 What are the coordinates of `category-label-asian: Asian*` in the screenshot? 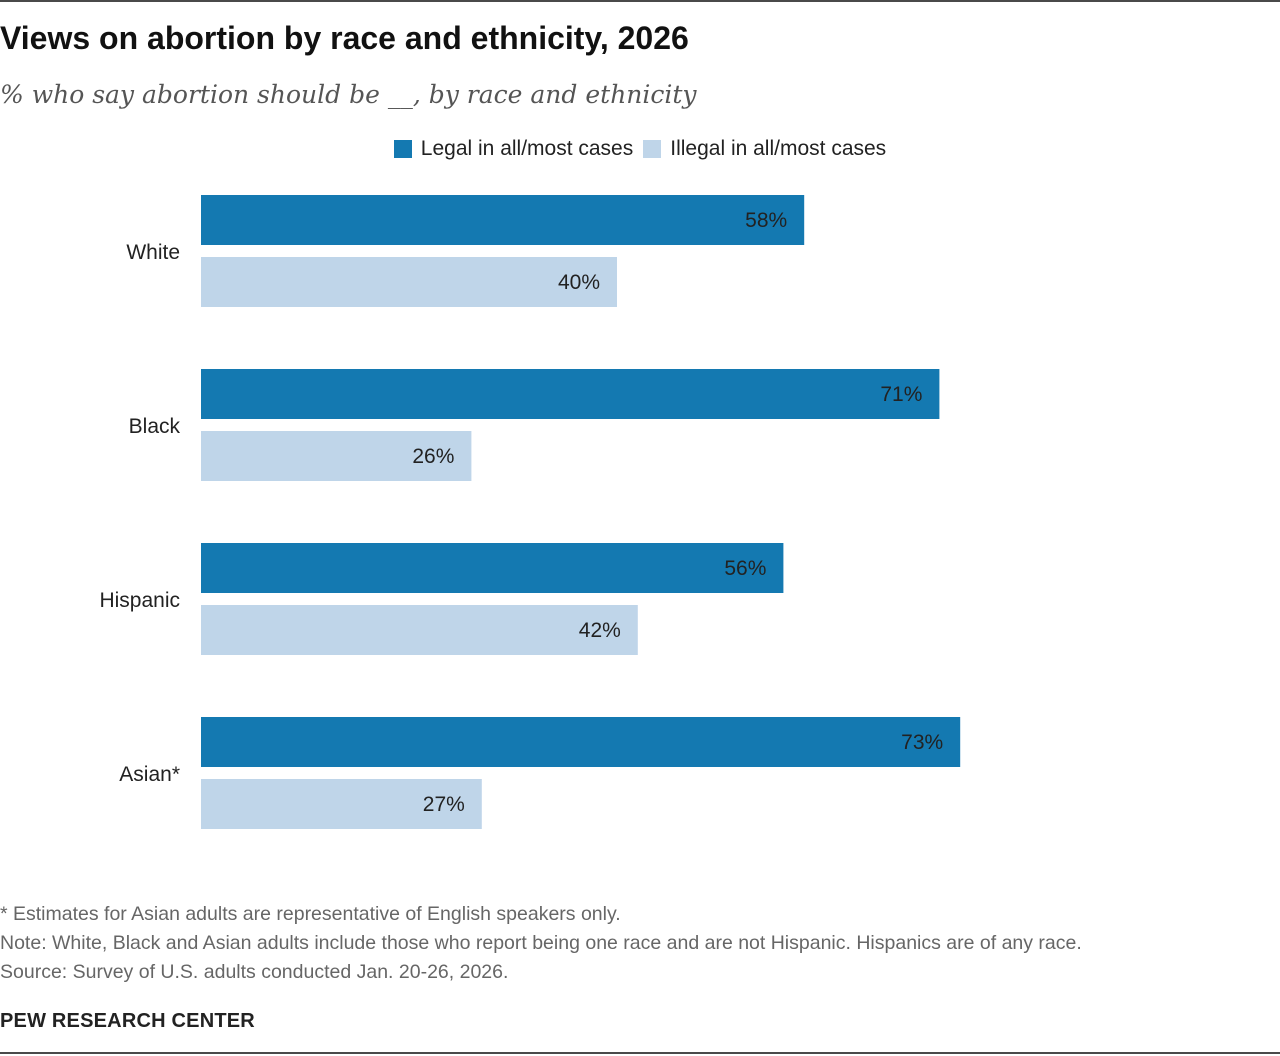 It's located at (149, 774).